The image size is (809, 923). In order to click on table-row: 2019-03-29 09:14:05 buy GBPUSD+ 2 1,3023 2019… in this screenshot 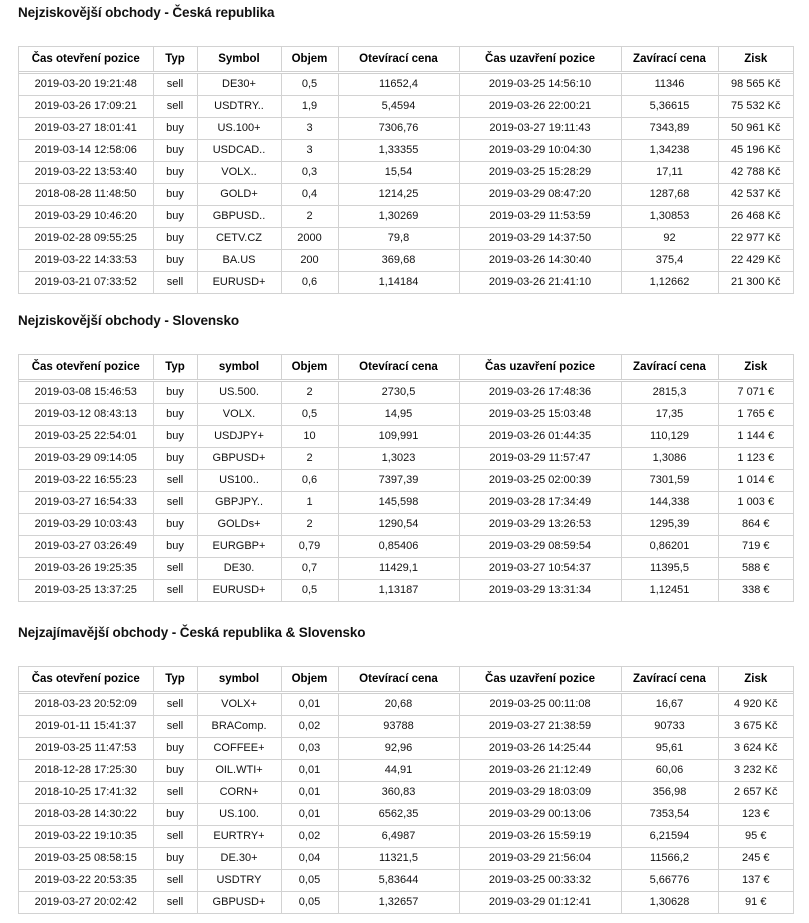, I will do `click(406, 458)`.